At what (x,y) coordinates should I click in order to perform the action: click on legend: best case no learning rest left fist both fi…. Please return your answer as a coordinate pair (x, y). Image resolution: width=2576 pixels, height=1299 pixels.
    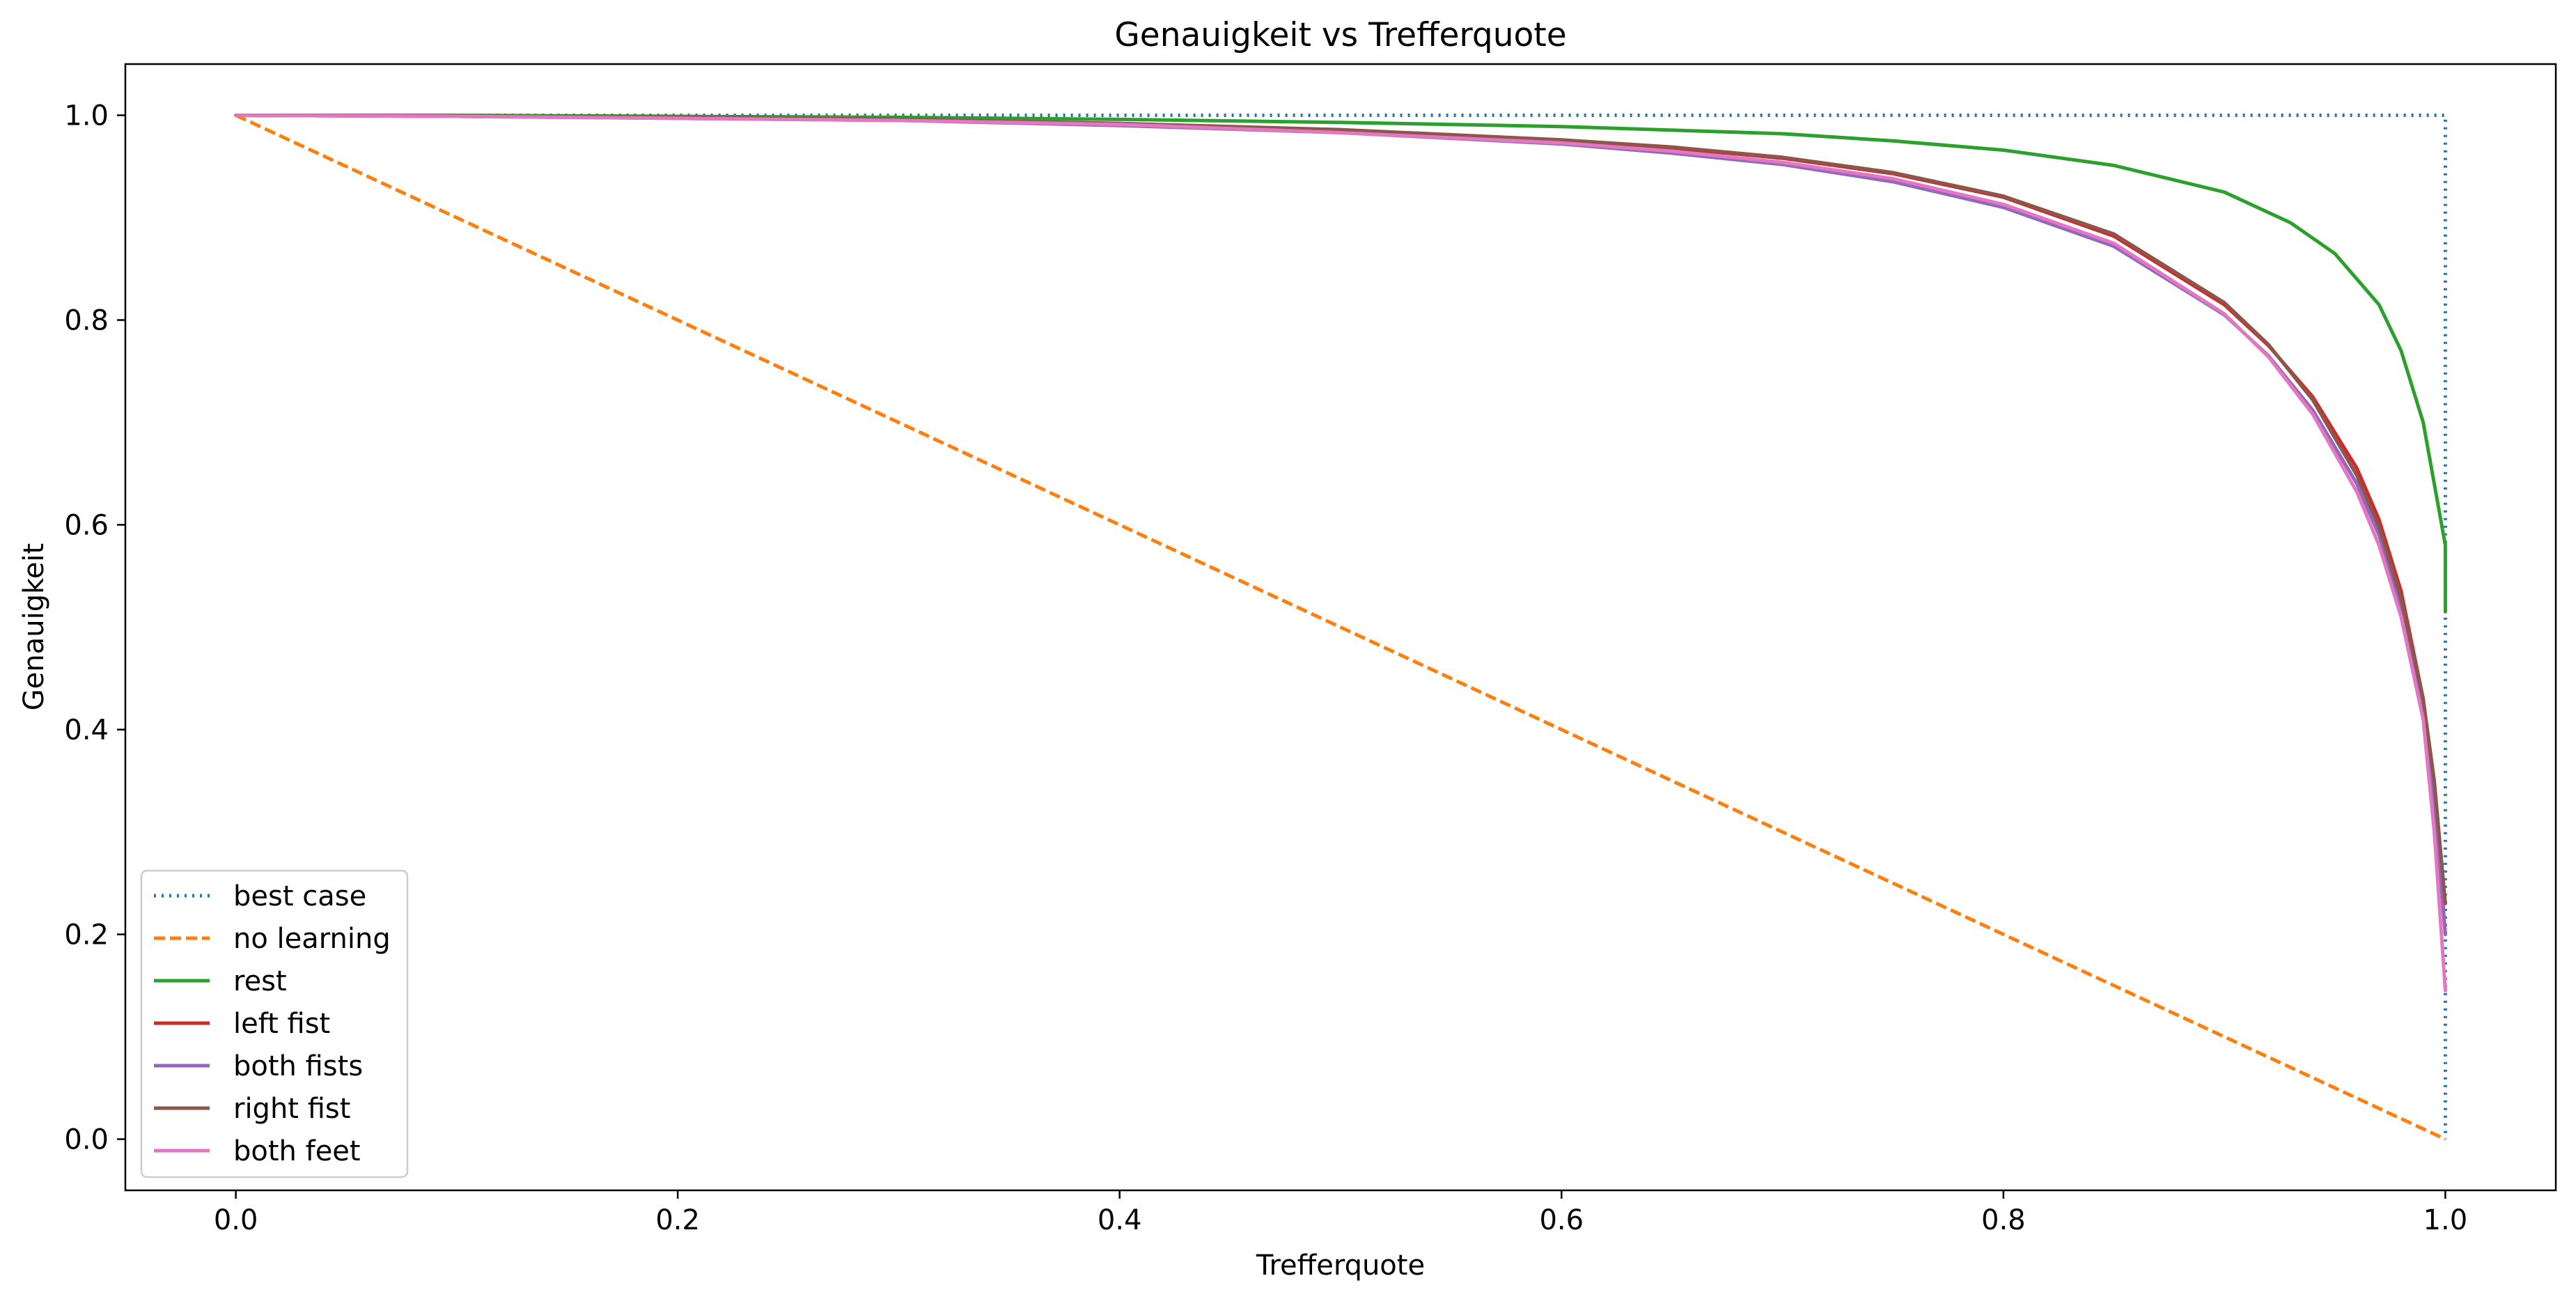
    Looking at the image, I should click on (274, 1024).